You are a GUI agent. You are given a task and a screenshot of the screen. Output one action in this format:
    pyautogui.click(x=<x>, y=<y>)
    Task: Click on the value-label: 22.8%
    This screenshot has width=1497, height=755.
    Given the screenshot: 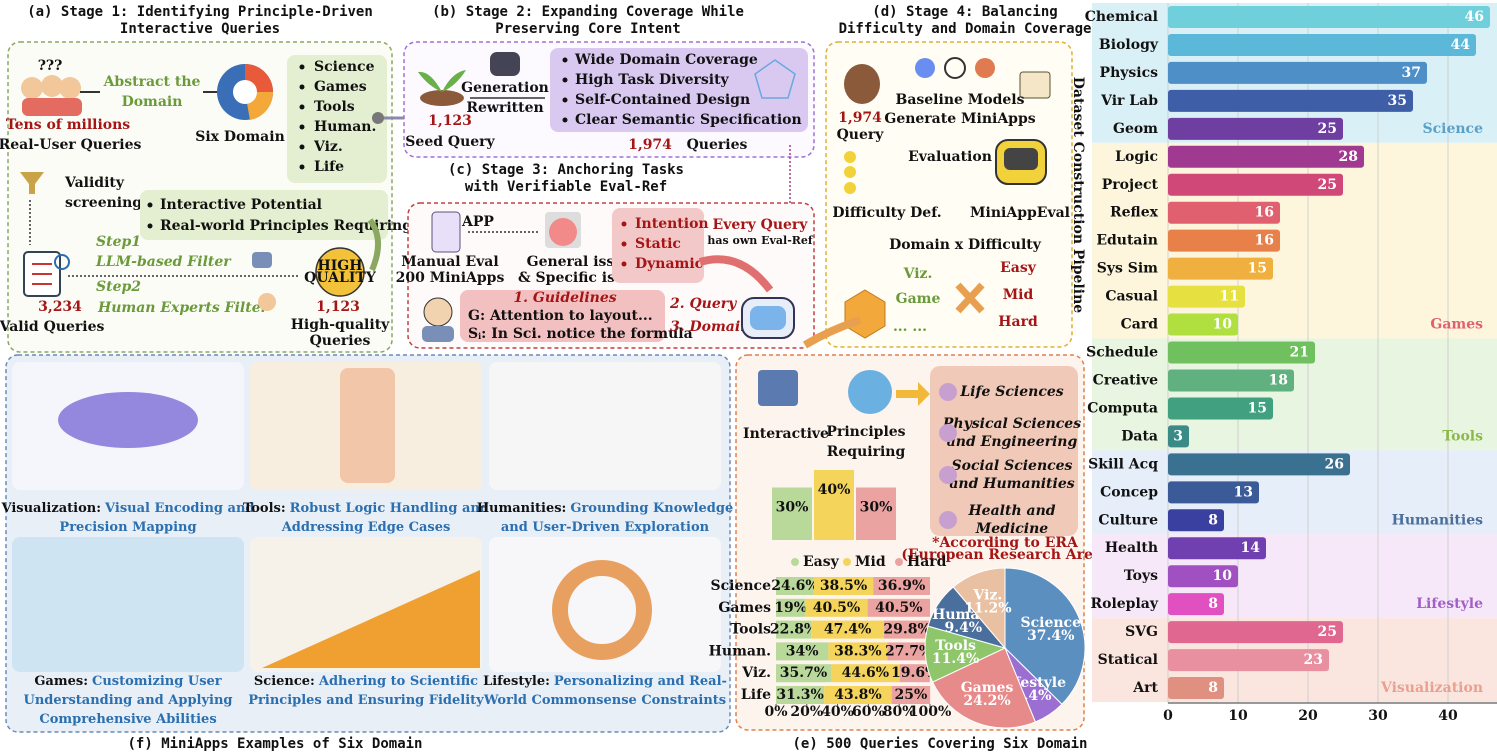 What is the action you would take?
    pyautogui.click(x=793, y=630)
    